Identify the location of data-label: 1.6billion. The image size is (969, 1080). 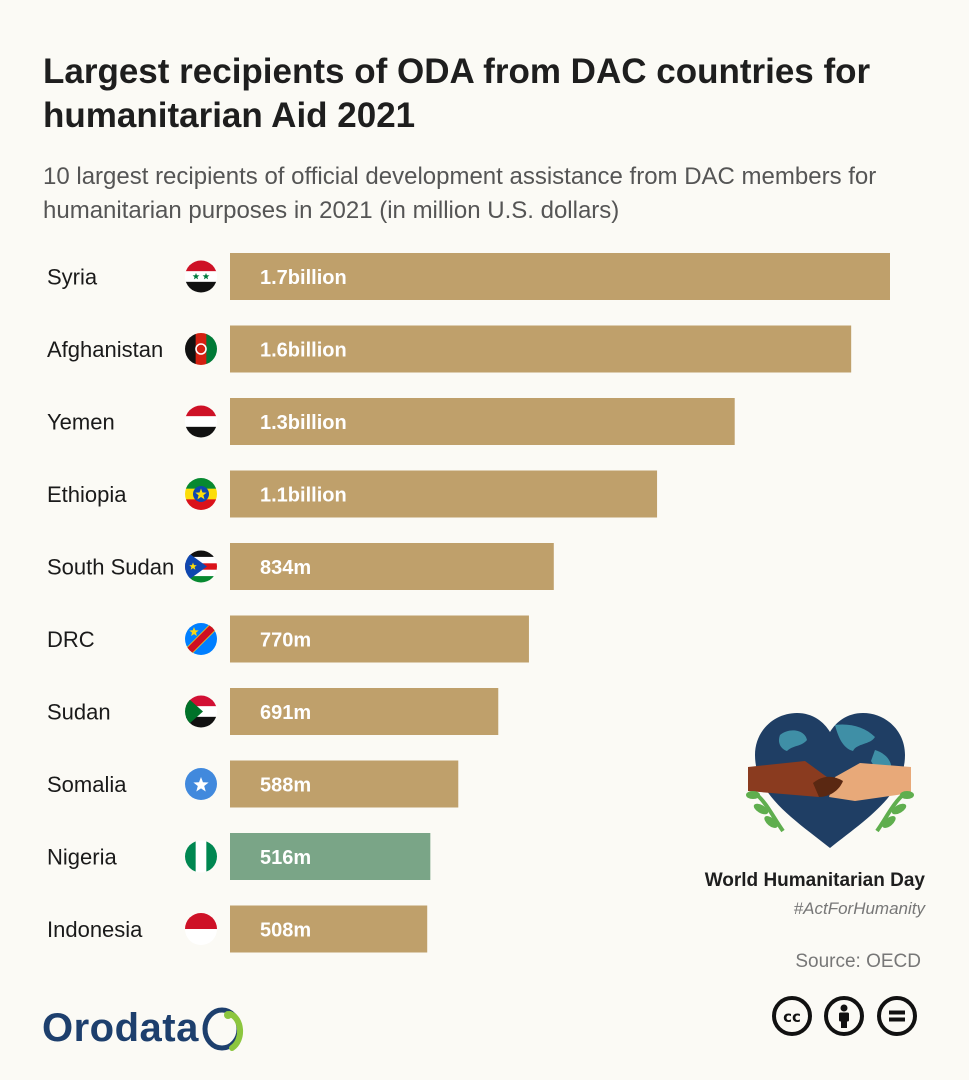
(303, 351).